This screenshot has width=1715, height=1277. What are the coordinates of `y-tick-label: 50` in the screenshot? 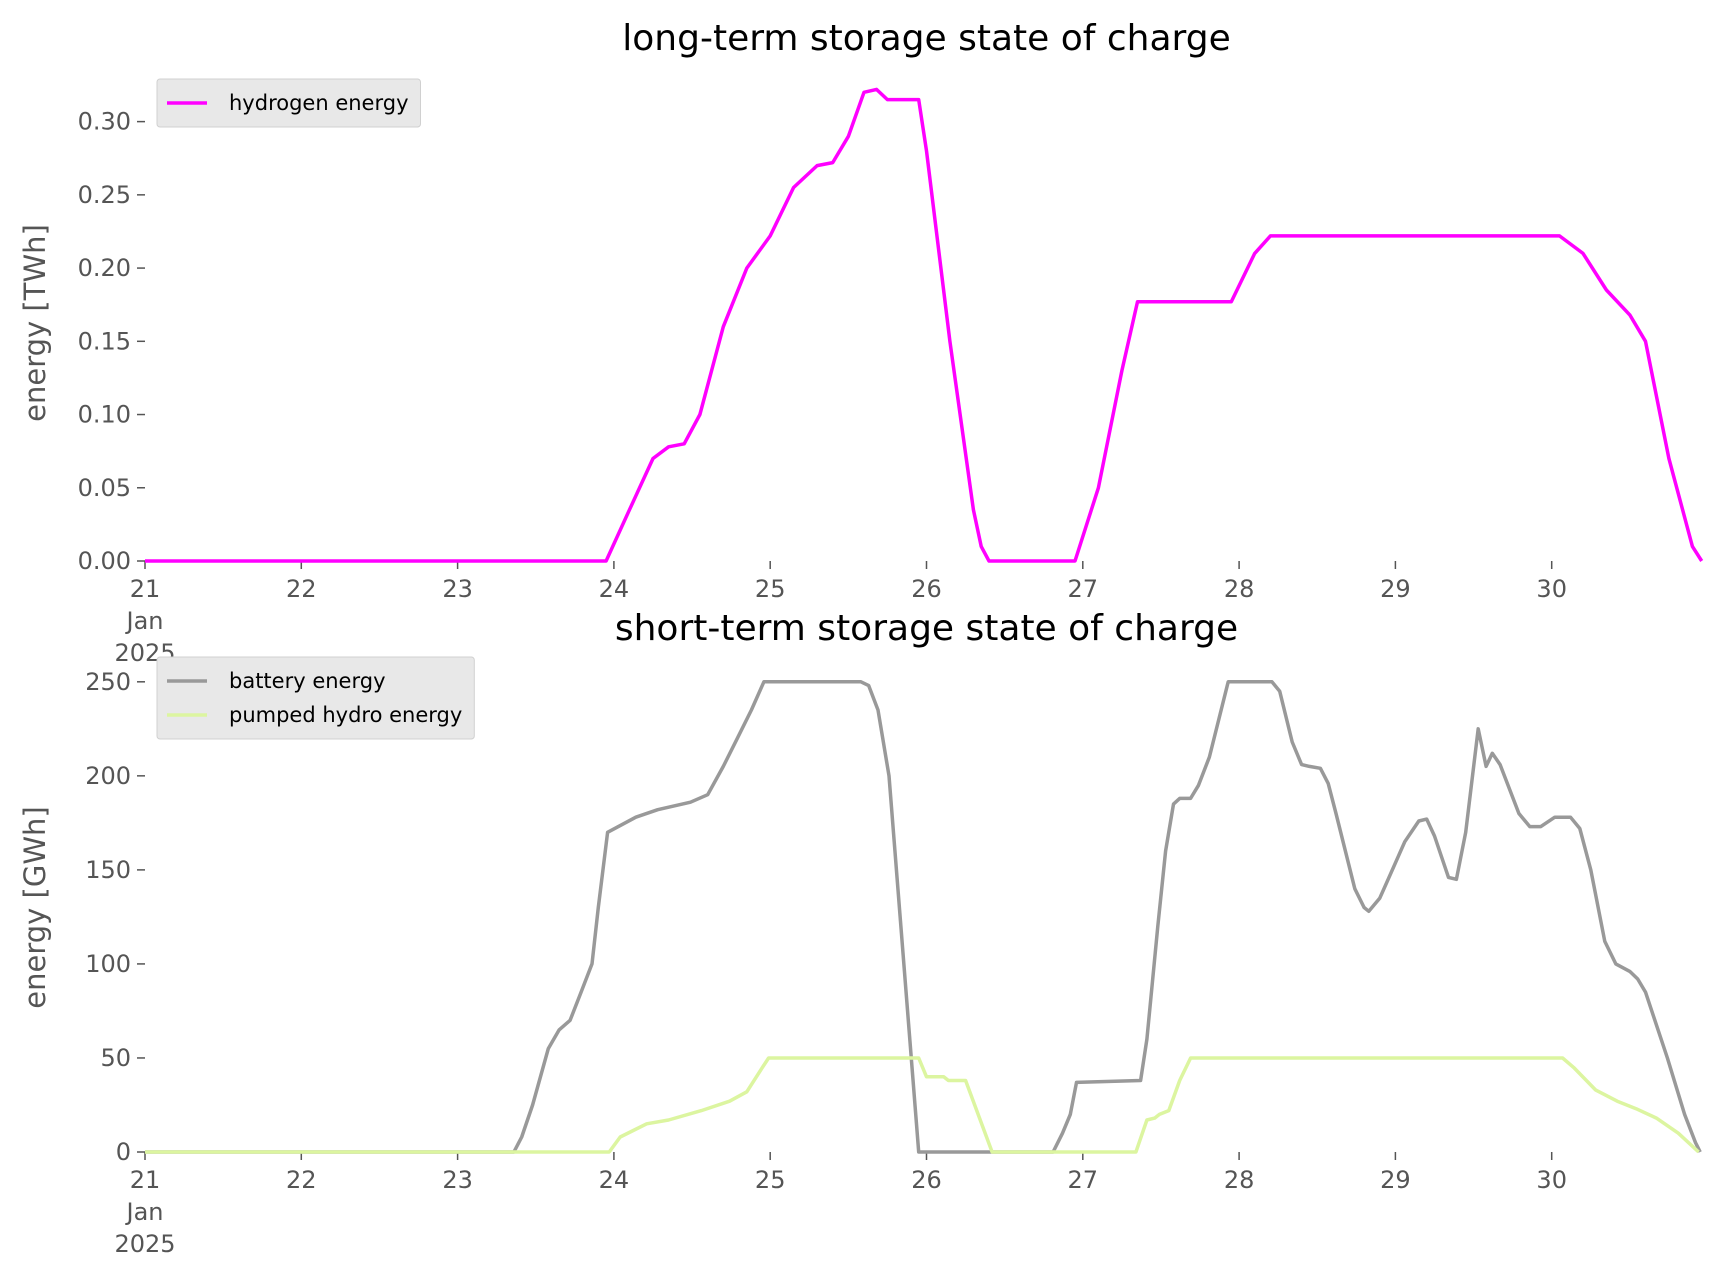 It's located at (115, 1058).